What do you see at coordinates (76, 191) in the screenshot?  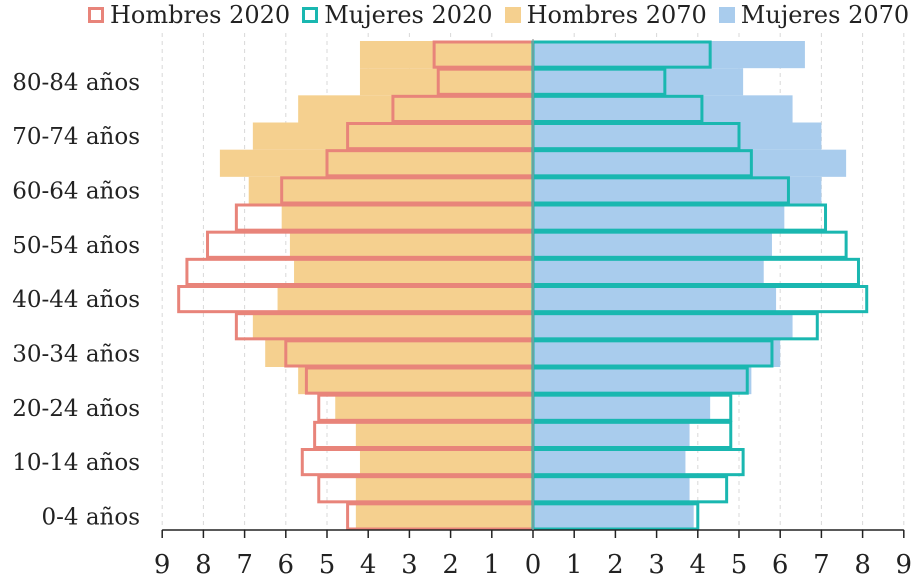 I see `y-tick-label: 60-64 años` at bounding box center [76, 191].